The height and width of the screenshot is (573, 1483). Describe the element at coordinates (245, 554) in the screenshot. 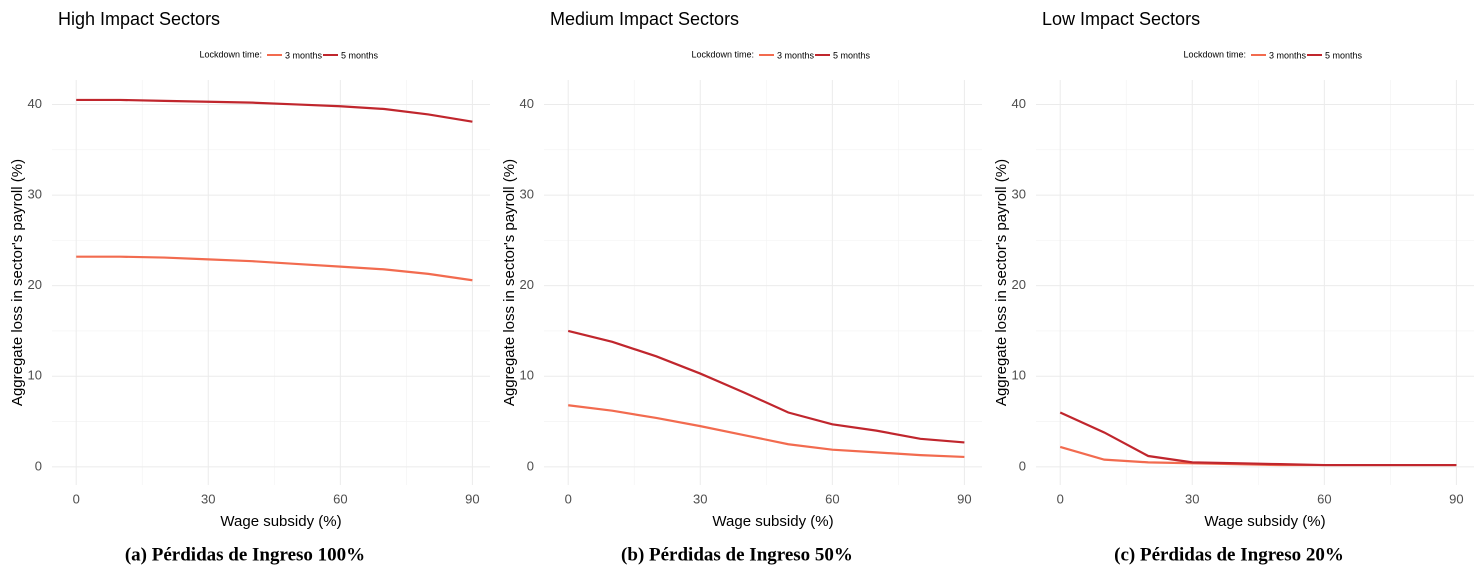

I see `caption: (a) Pérdidas de Ingreso 100%` at that location.